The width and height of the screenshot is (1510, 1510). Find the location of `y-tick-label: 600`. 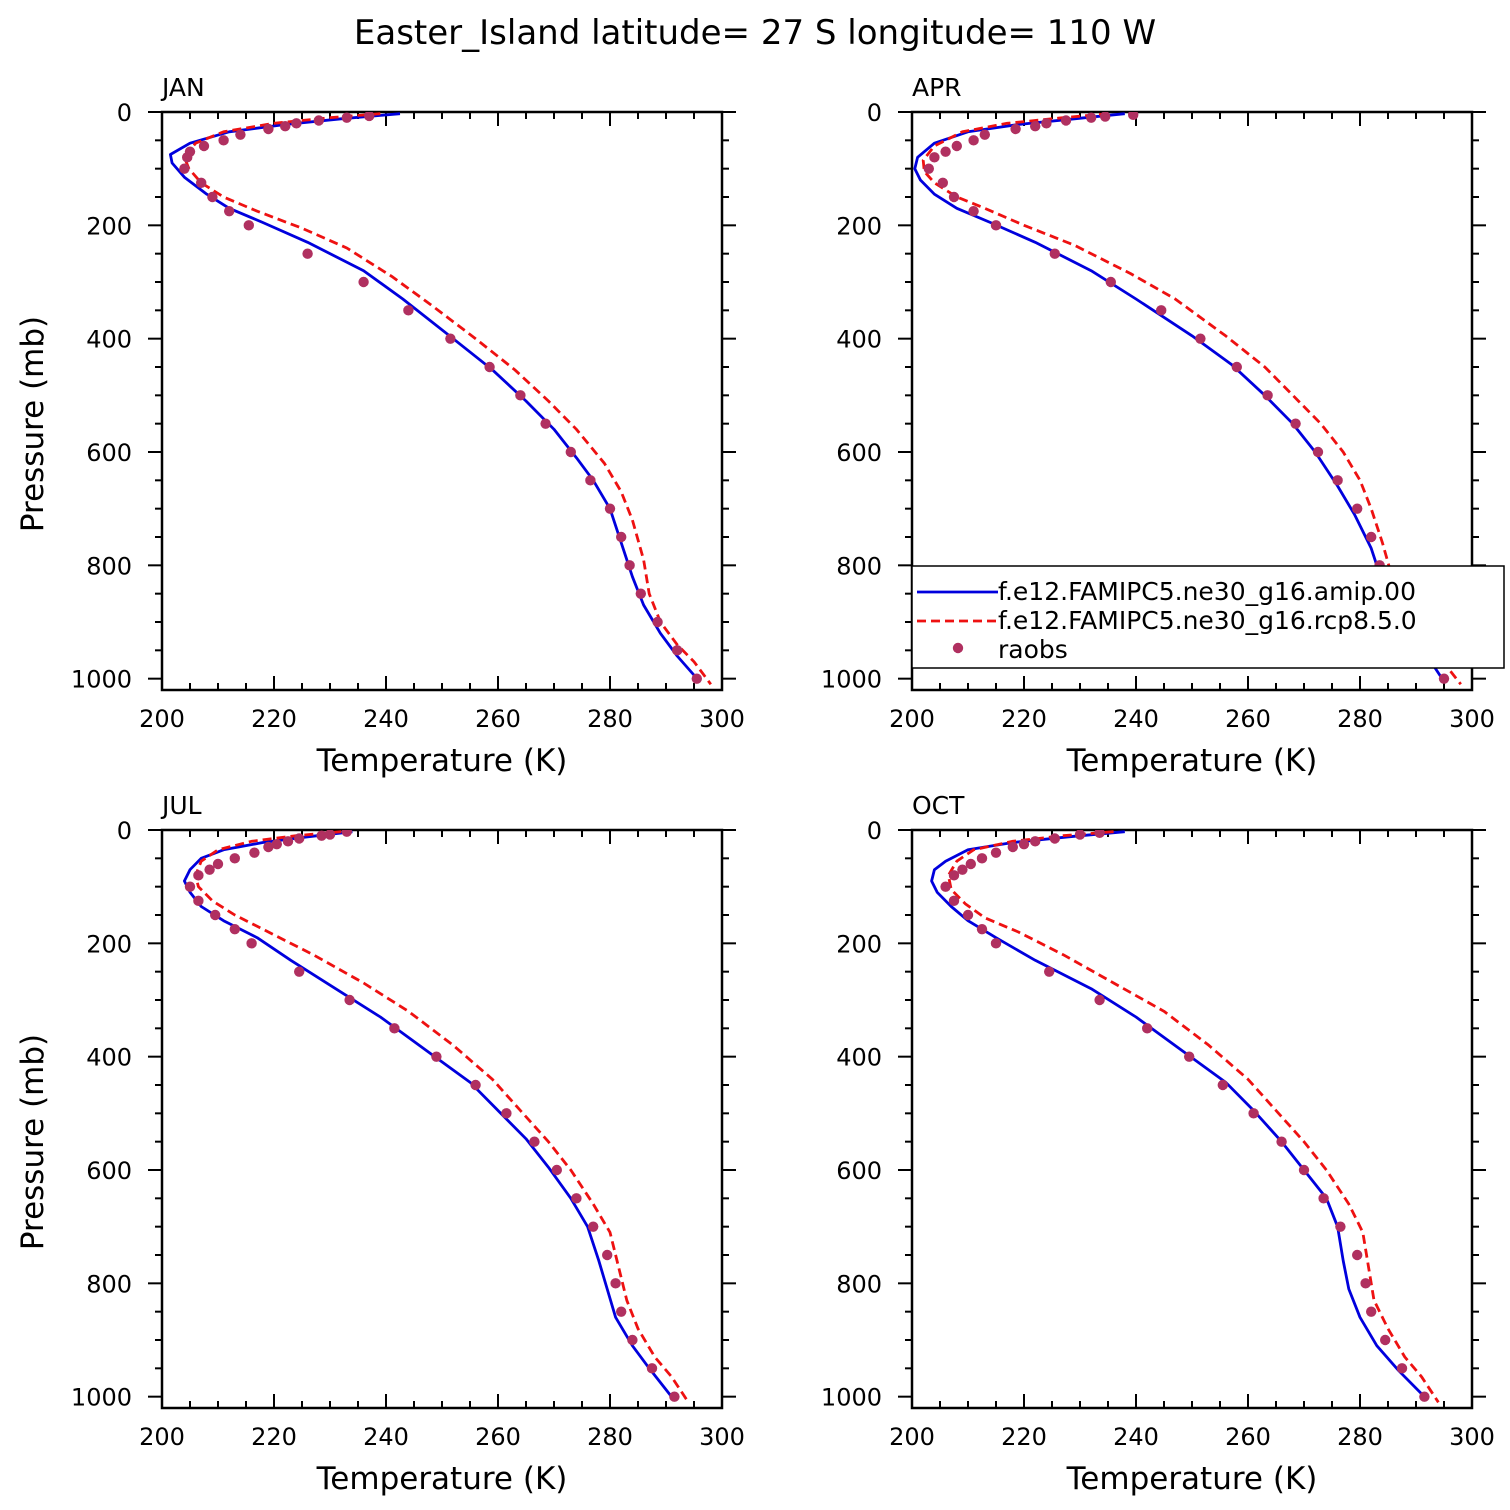

y-tick-label: 600 is located at coordinates (859, 453).